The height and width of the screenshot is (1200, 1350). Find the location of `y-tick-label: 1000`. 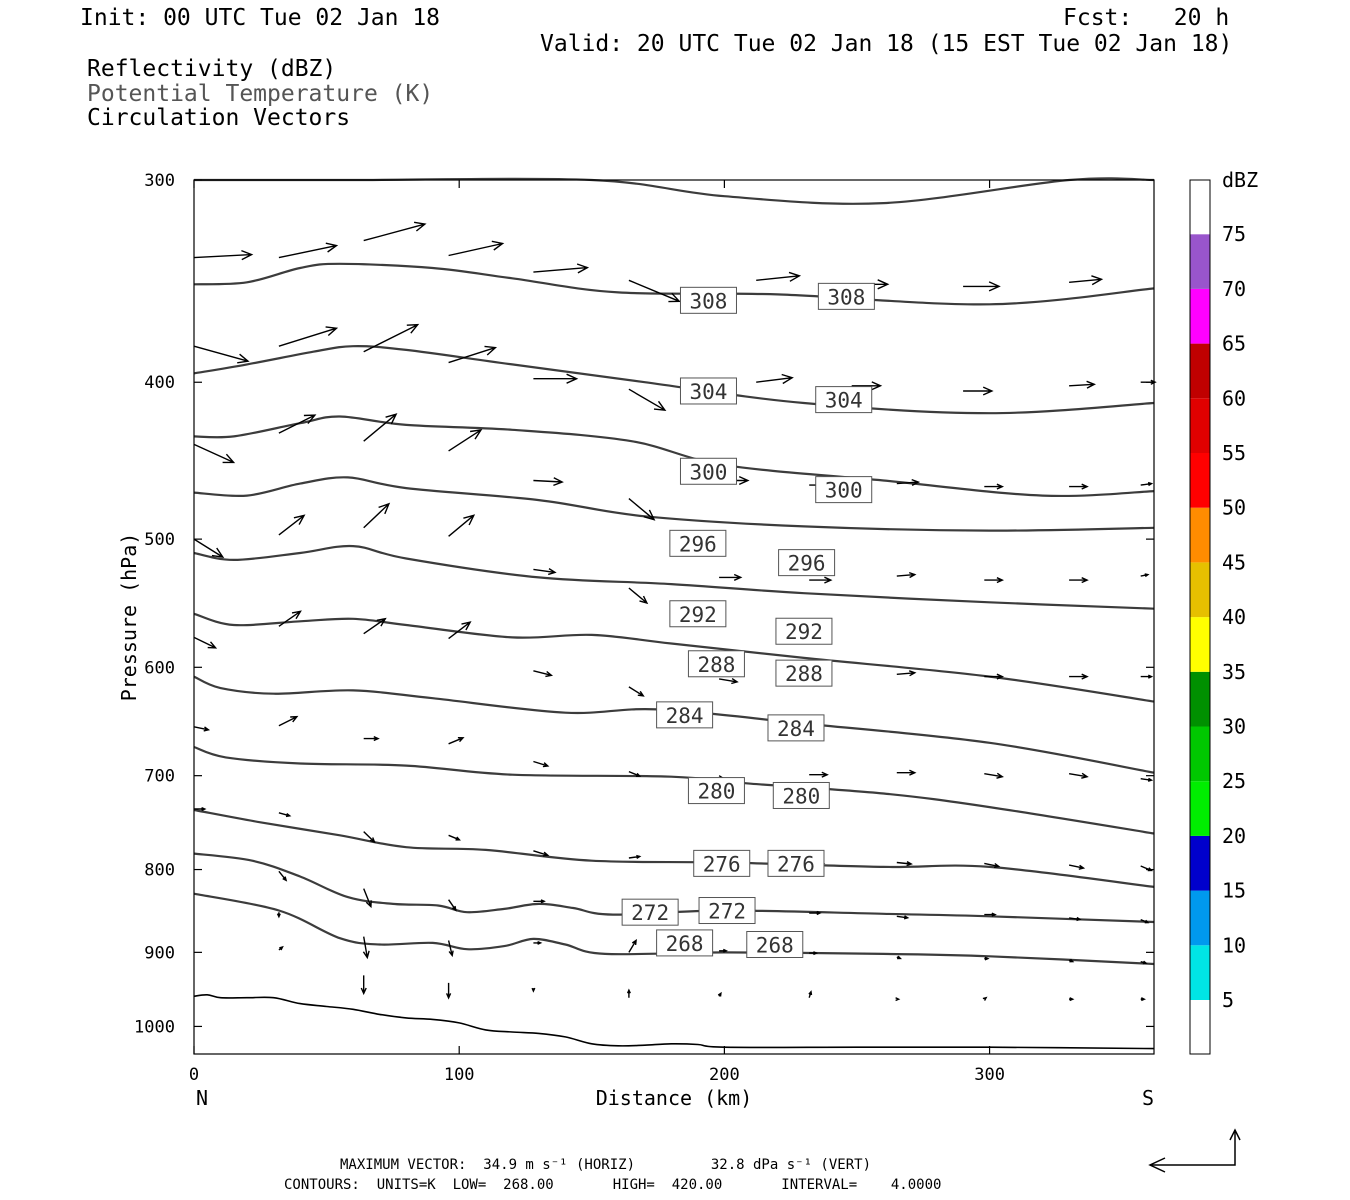

y-tick-label: 1000 is located at coordinates (154, 1027).